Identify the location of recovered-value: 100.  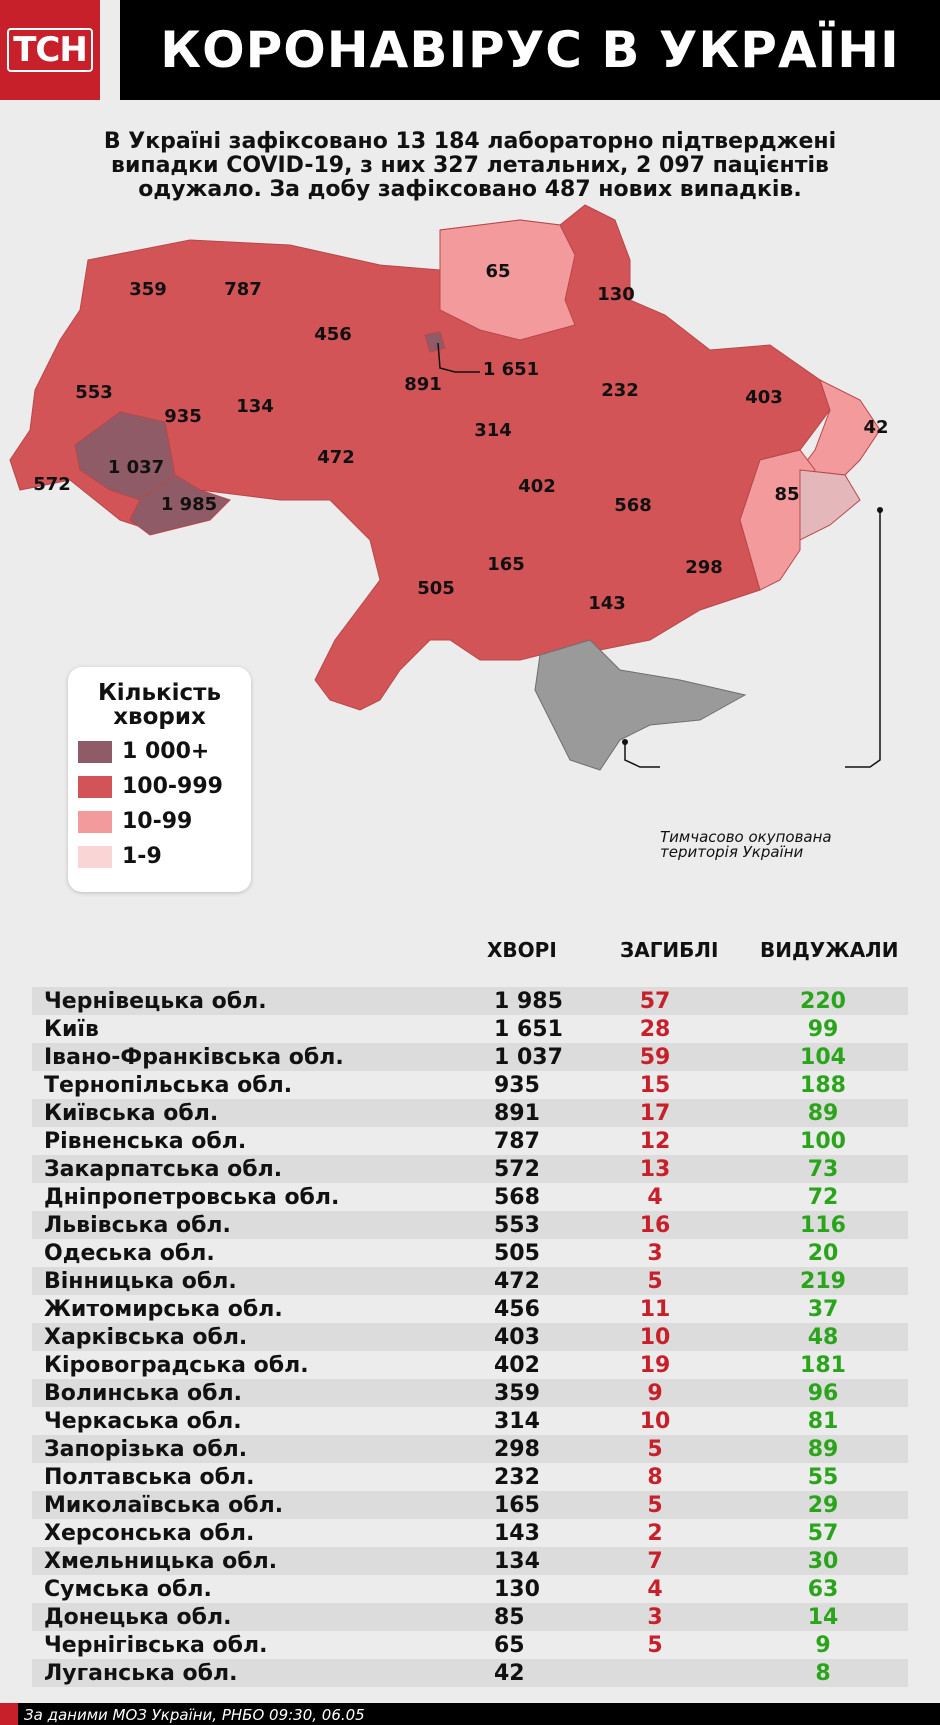
(823, 1141).